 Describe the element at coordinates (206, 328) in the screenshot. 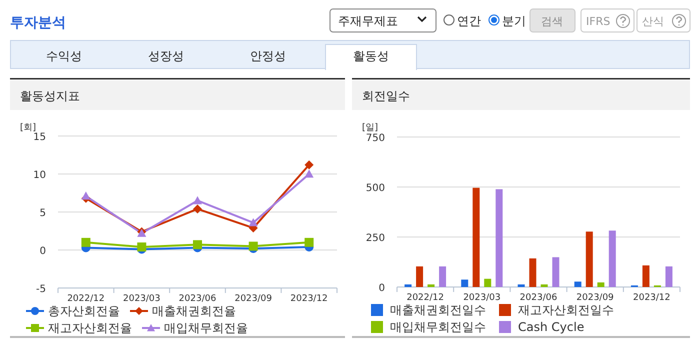

I see `legend-label: 매입채무회전율` at that location.